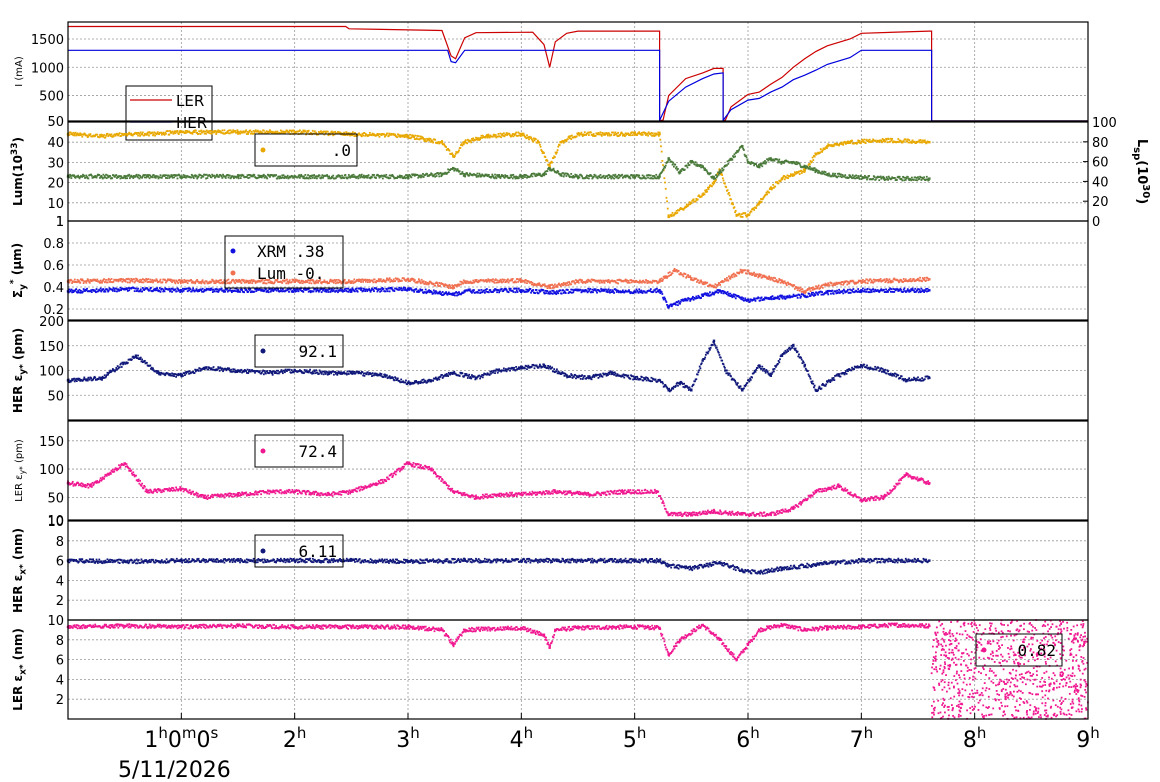  I want to click on y-right-tick-label: 20, so click(1100, 202).